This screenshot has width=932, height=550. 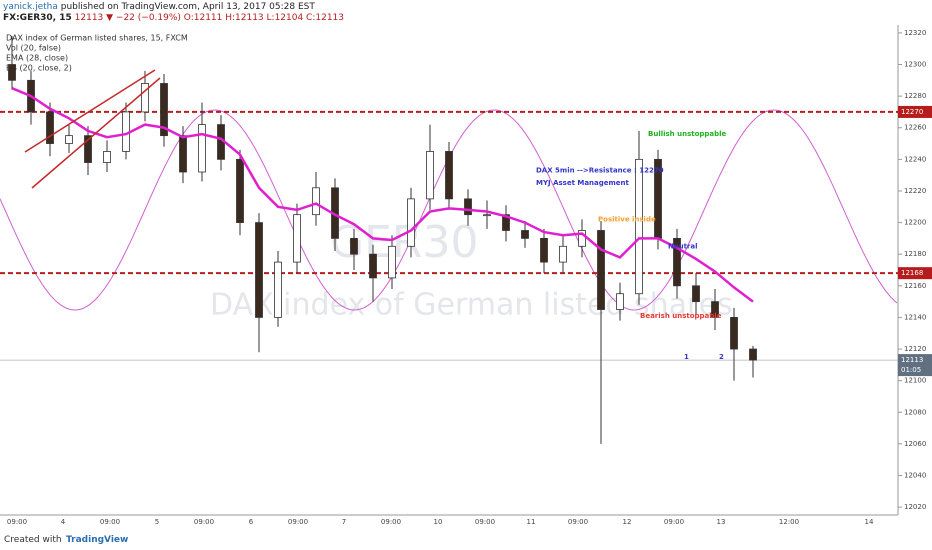 What do you see at coordinates (915, 223) in the screenshot?
I see `y-tick-label: 12200` at bounding box center [915, 223].